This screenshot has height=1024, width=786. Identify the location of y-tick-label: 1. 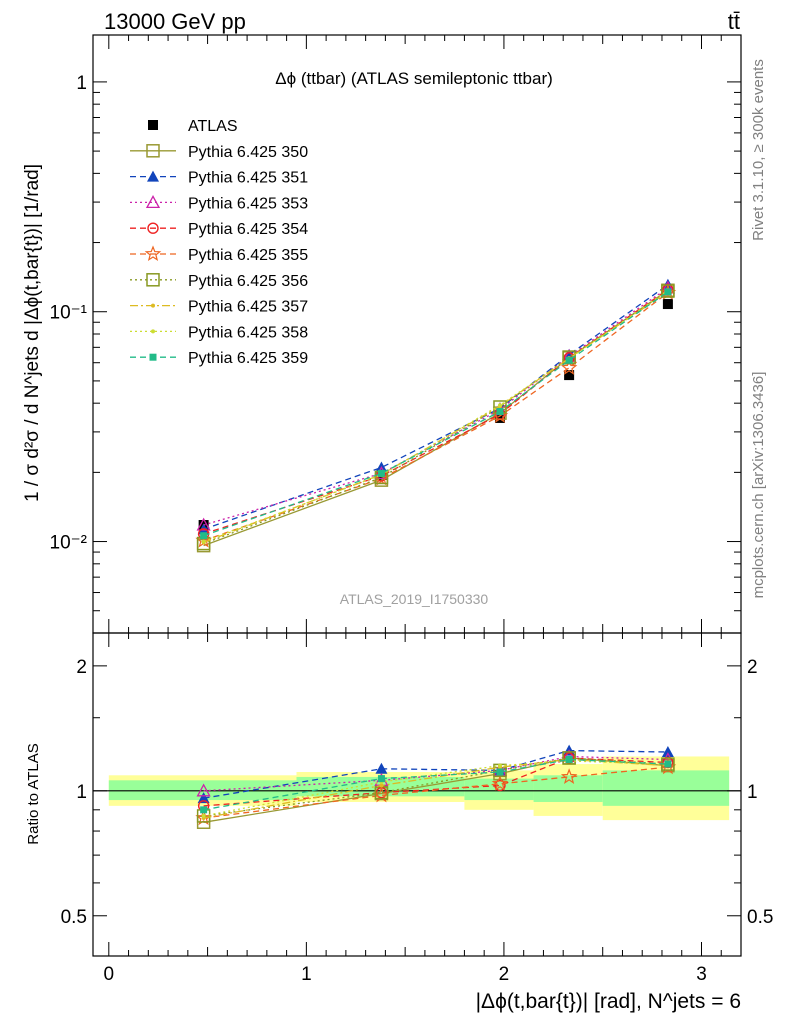
(81, 83).